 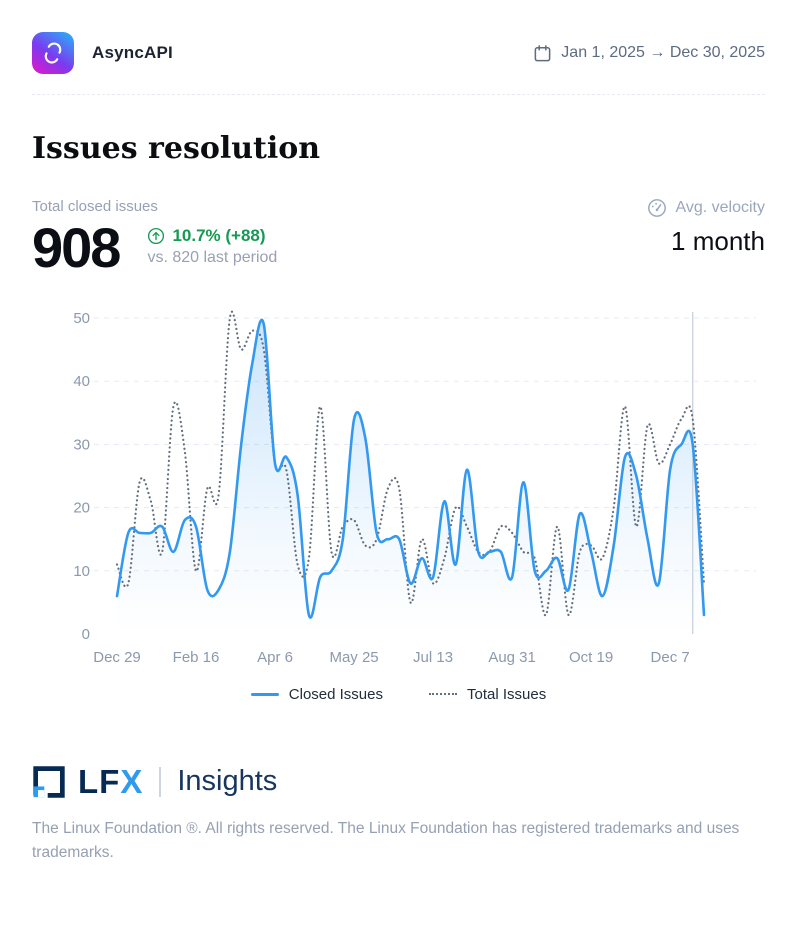 What do you see at coordinates (176, 148) in the screenshot?
I see `page-title: Issues resolution` at bounding box center [176, 148].